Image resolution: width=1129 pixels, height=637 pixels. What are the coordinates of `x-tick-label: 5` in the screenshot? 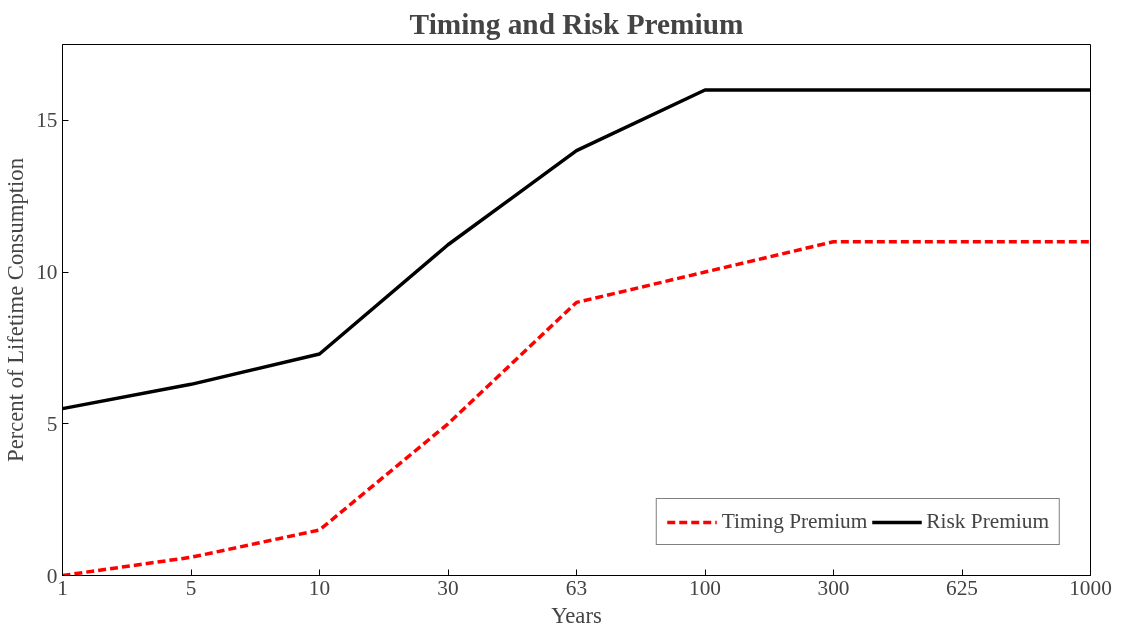 It's located at (191, 587).